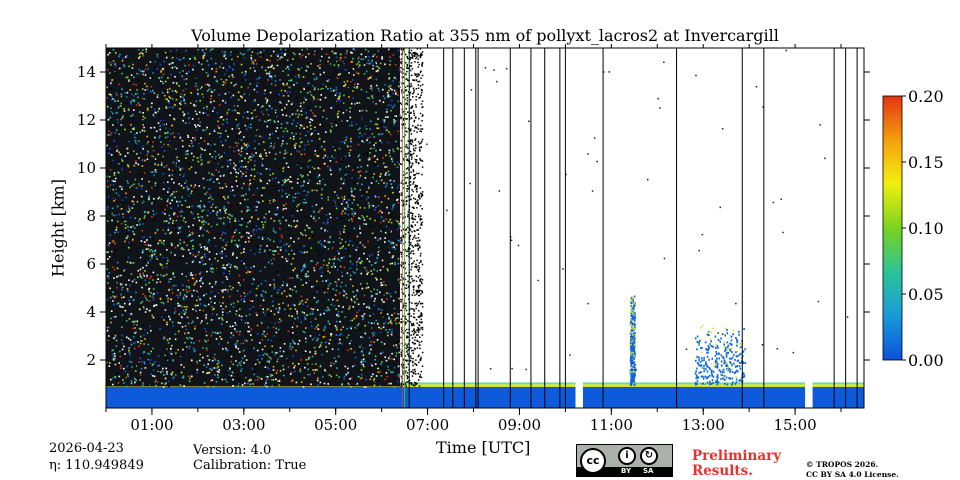  What do you see at coordinates (483, 447) in the screenshot?
I see `x-axis-label: Time [UTC]` at bounding box center [483, 447].